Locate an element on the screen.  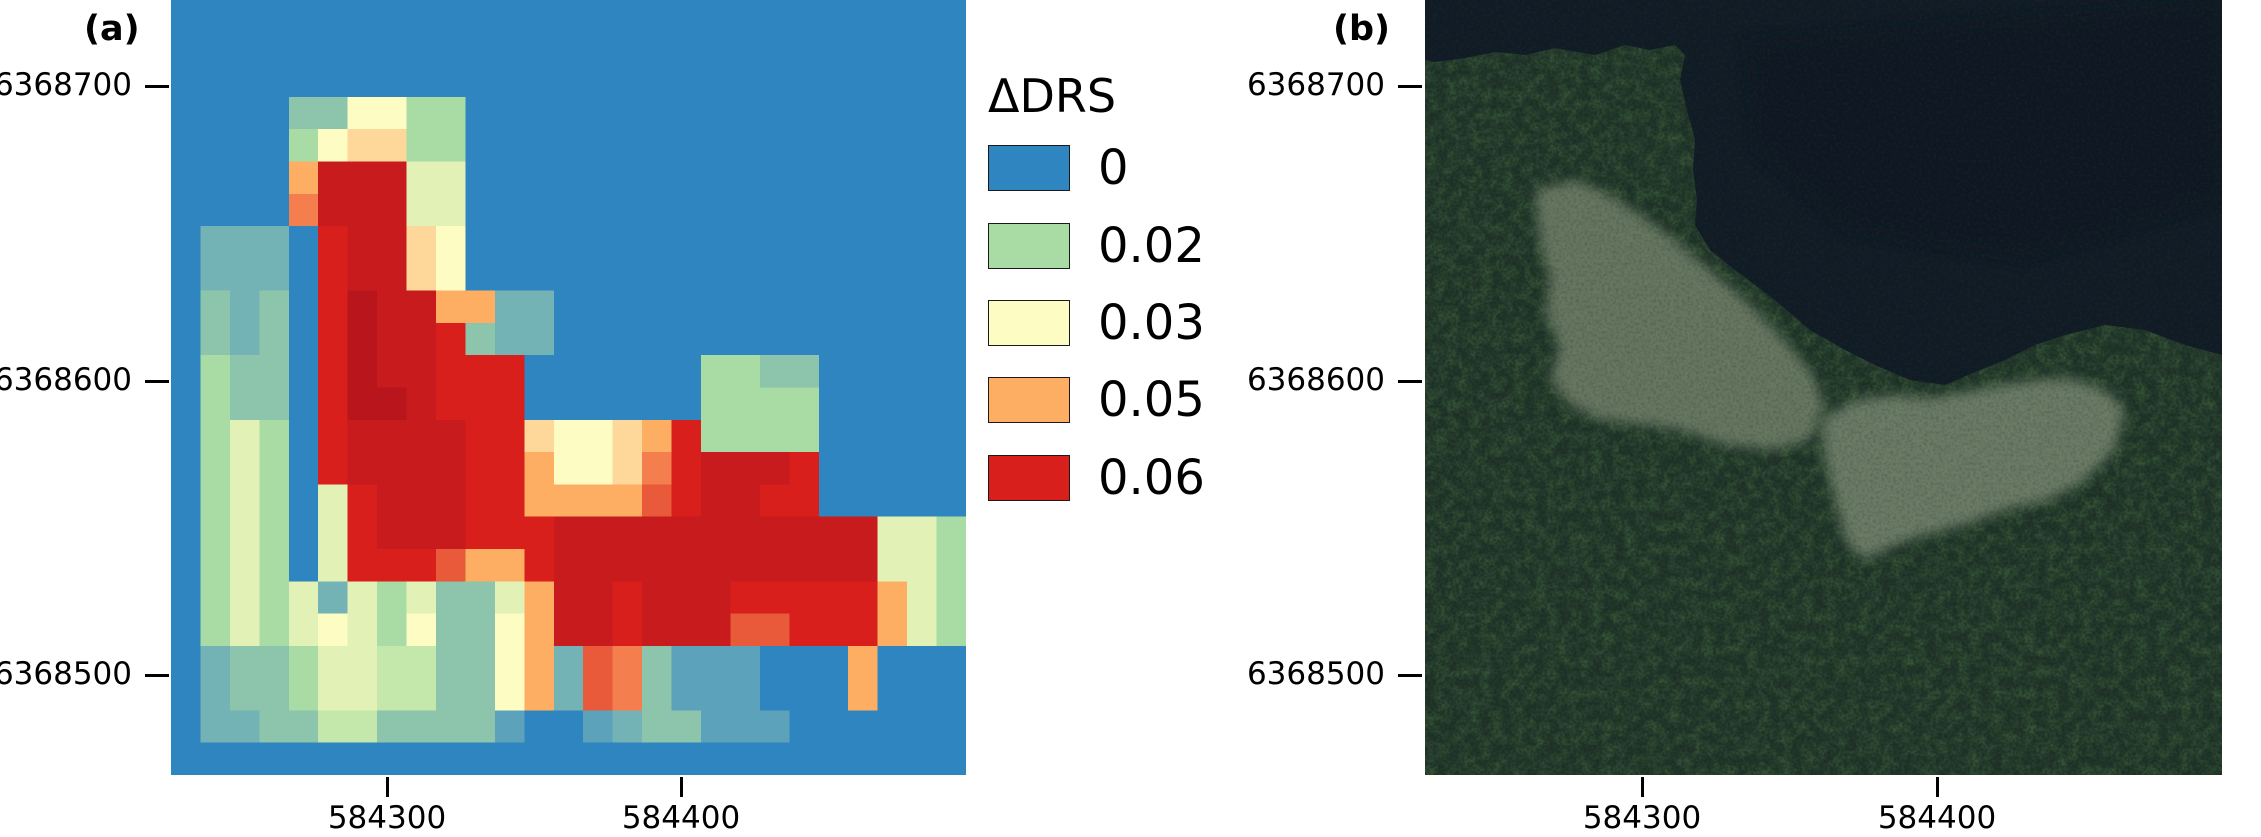
legend-title: ΔDRS is located at coordinates (1052, 96).